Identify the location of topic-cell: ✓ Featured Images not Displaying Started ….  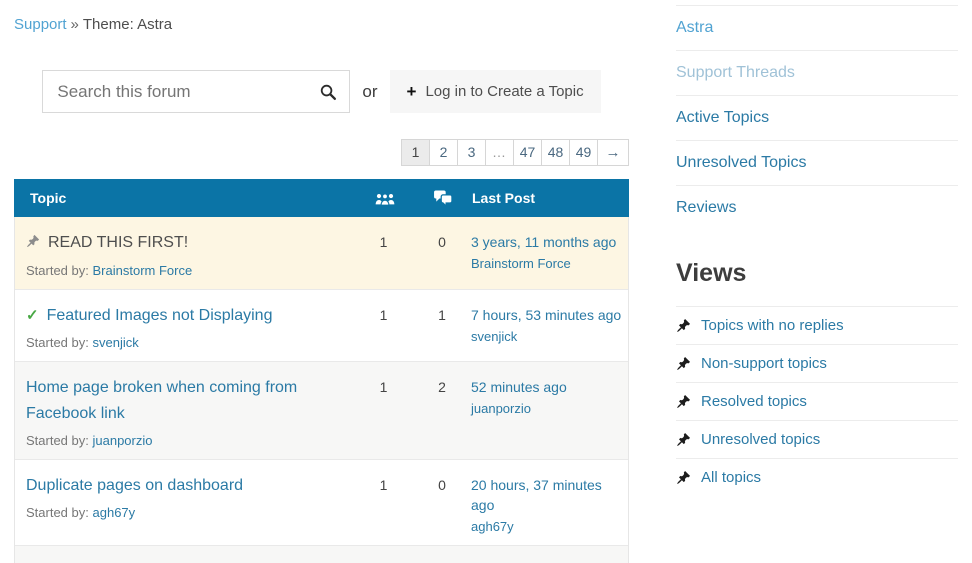
(184, 326).